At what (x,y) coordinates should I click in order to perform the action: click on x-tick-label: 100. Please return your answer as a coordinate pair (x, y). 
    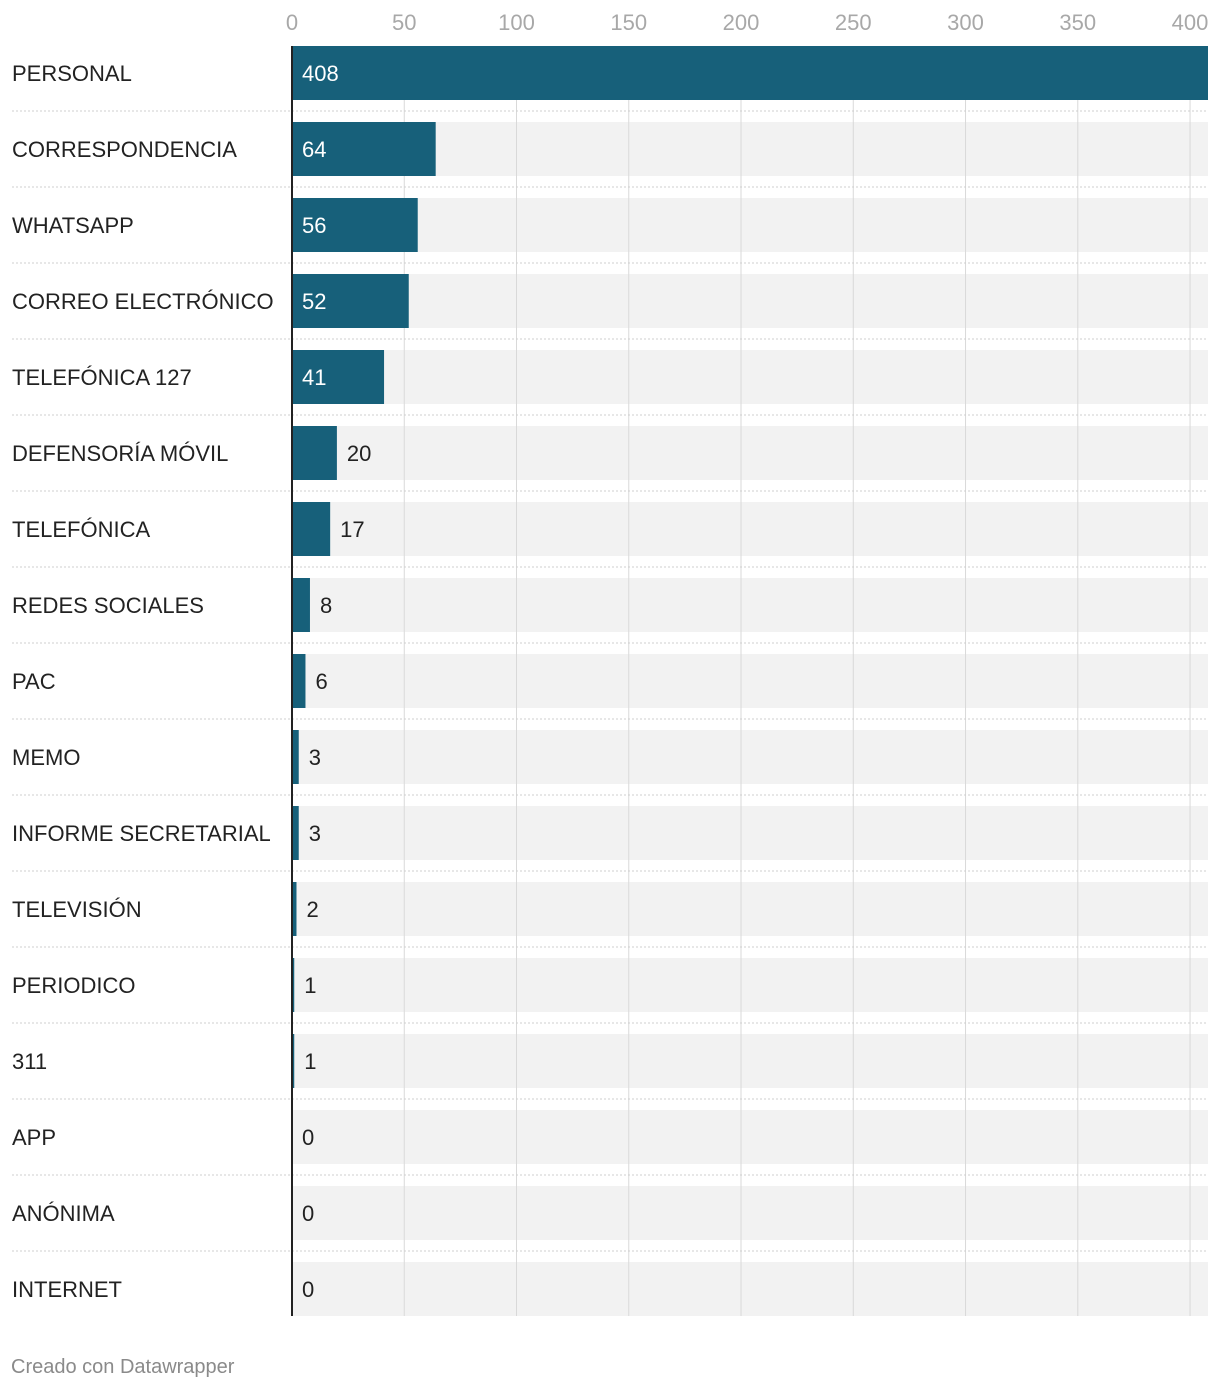
    Looking at the image, I should click on (516, 22).